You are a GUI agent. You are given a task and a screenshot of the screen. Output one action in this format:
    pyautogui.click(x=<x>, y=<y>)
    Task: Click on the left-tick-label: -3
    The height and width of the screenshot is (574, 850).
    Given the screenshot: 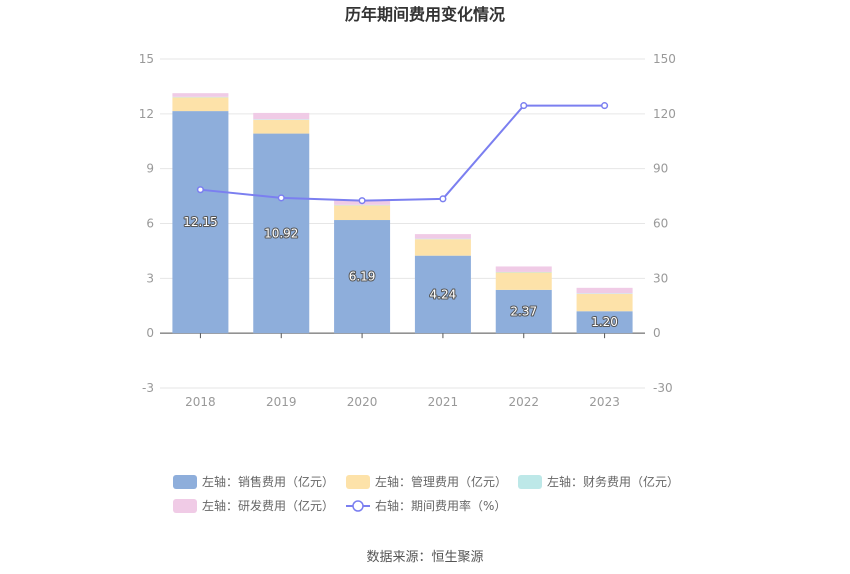 What is the action you would take?
    pyautogui.click(x=148, y=388)
    